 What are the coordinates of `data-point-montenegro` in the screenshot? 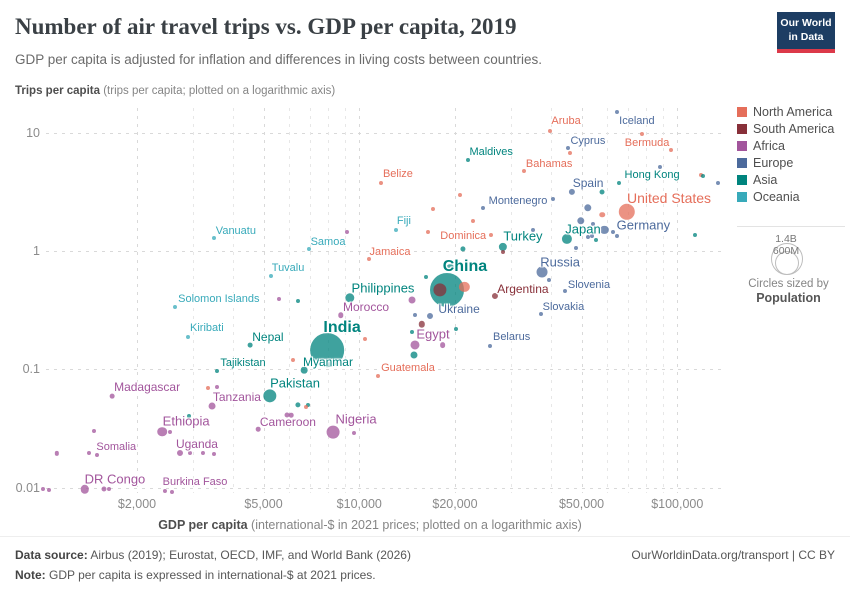 It's located at (483, 207).